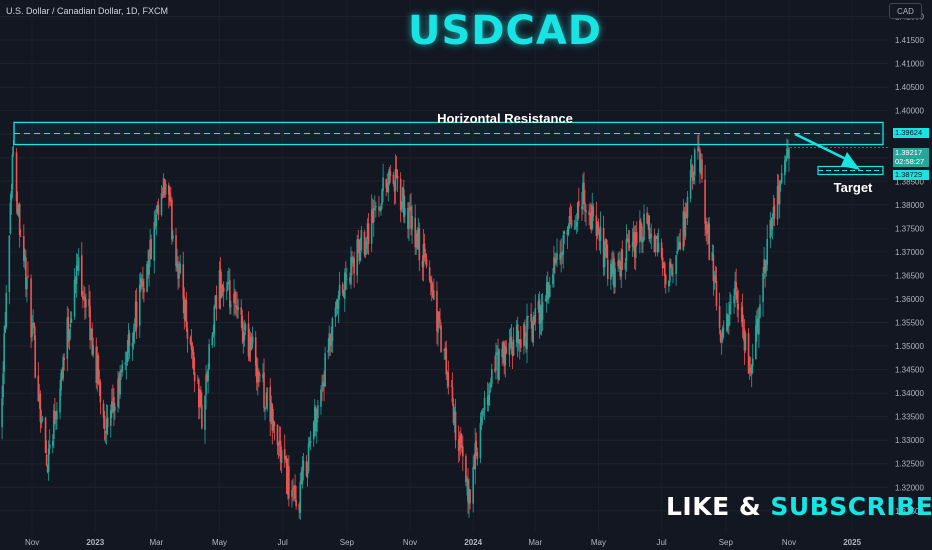  Describe the element at coordinates (851, 506) in the screenshot. I see `cta-subscribe: SUBSCRIBE` at that location.